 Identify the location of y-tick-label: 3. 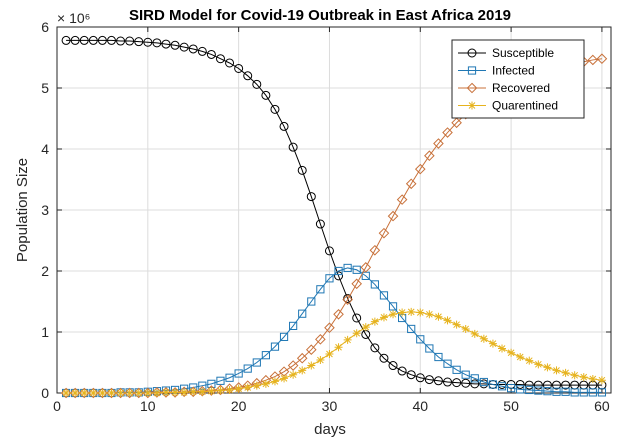
(45, 210).